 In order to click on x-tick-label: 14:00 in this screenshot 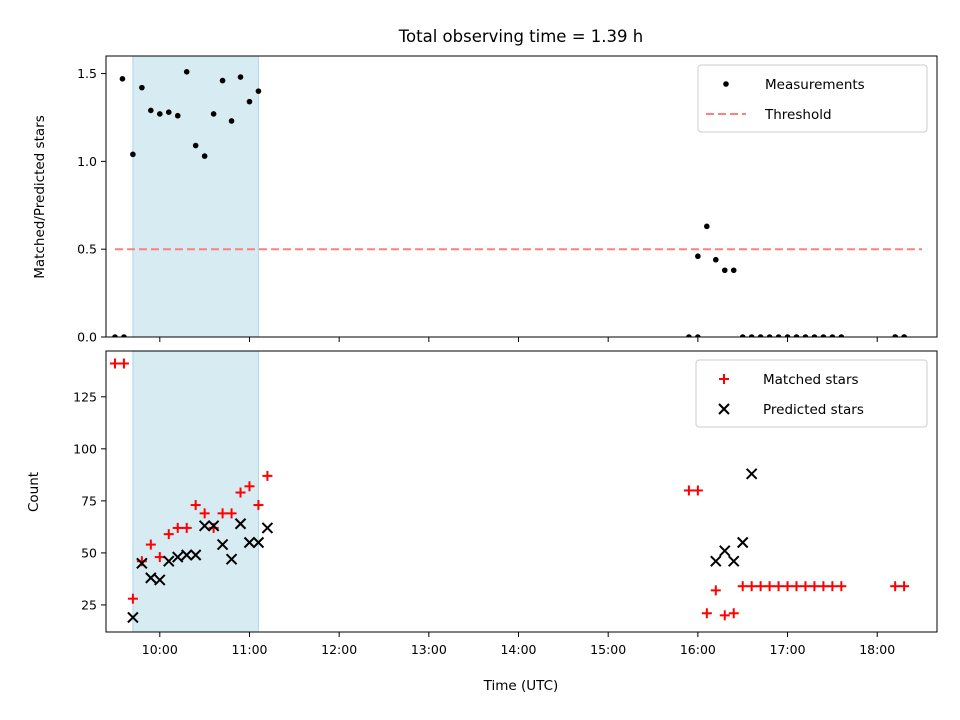, I will do `click(518, 649)`.